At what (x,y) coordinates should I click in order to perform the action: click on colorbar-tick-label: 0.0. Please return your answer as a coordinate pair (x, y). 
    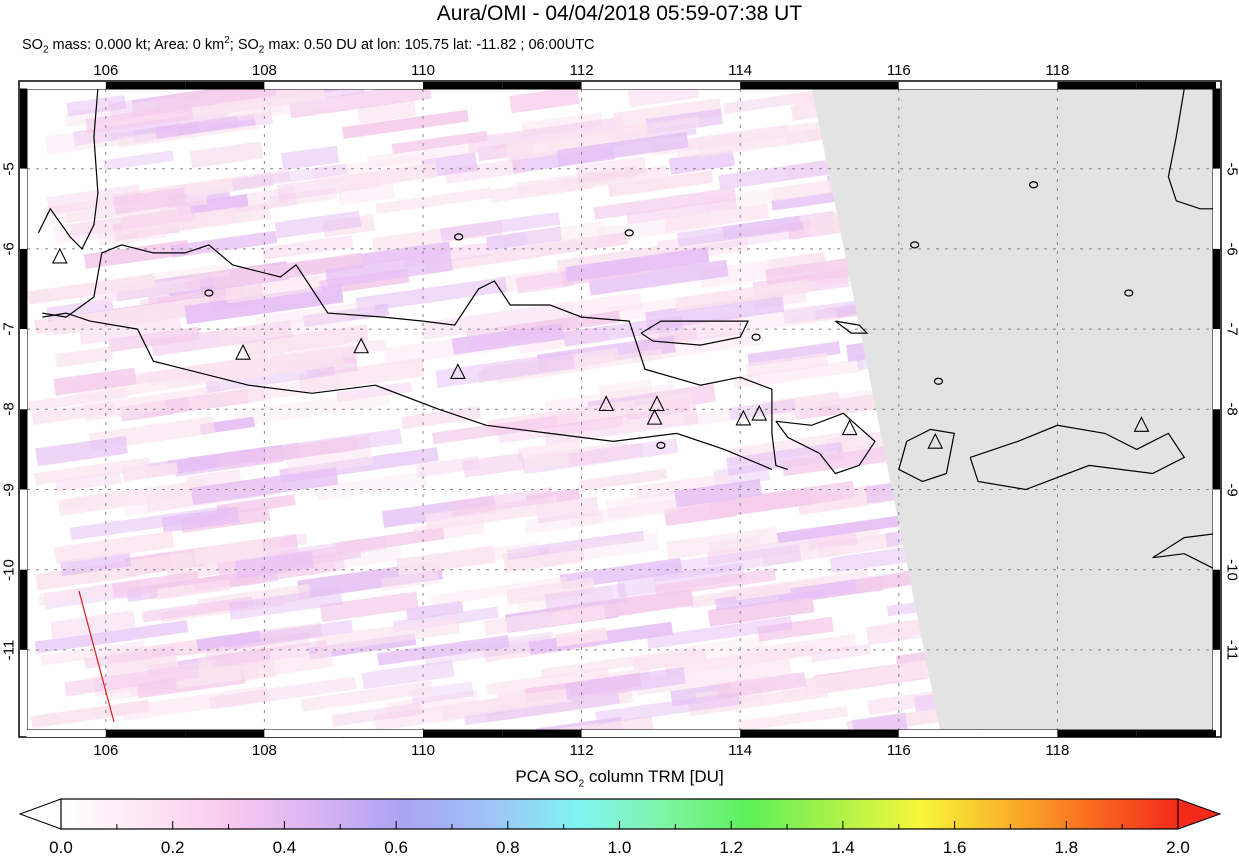
    Looking at the image, I should click on (61, 848).